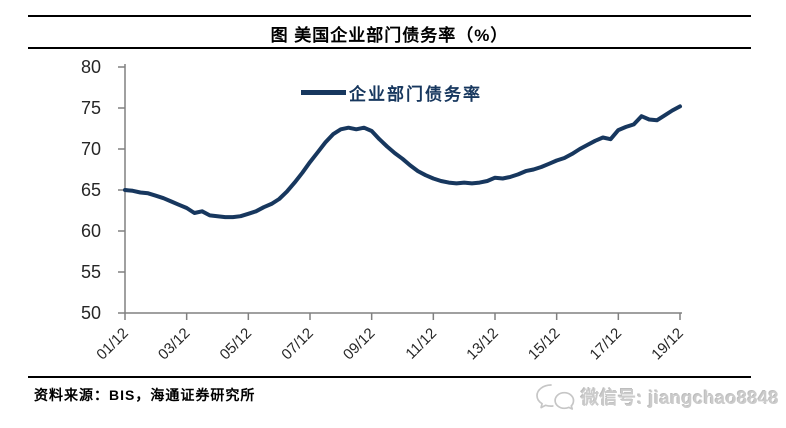  I want to click on chart-title: 图 美国企业部门债务率（%）, so click(389, 35).